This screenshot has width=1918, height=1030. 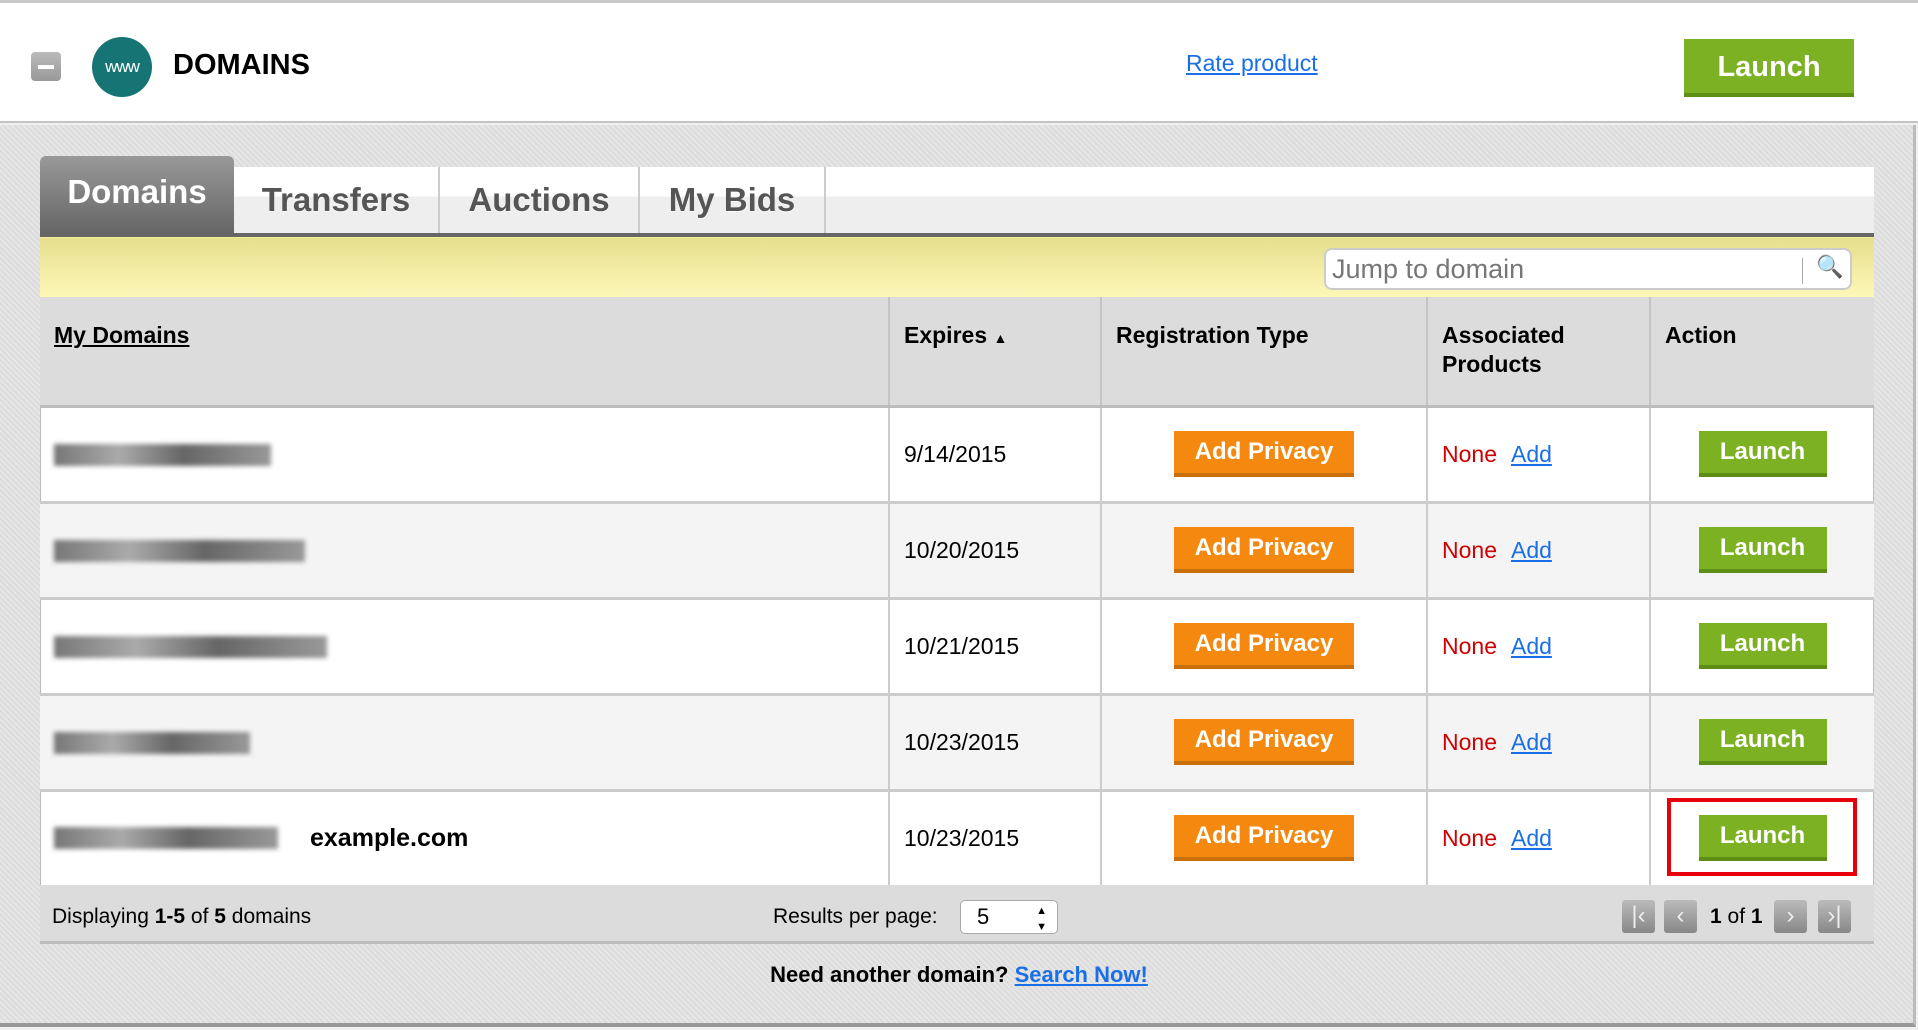 I want to click on col-expires: Expires ▲, so click(x=995, y=352).